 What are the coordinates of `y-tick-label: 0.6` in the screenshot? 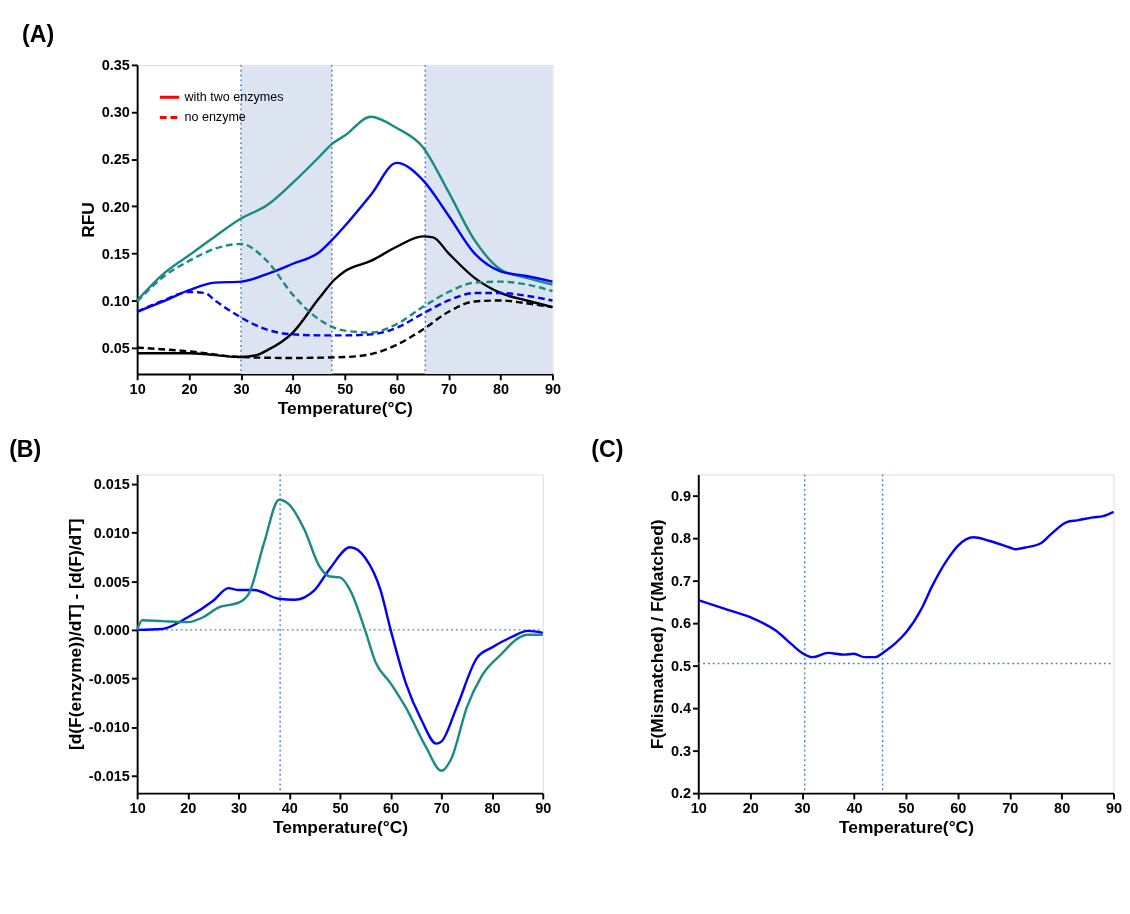 It's located at (681, 623).